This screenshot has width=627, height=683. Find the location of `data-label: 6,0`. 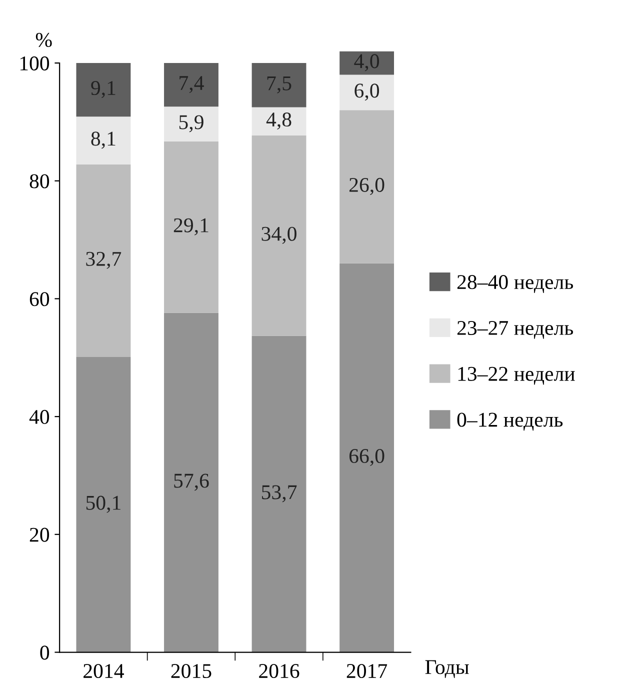

data-label: 6,0 is located at coordinates (367, 92).